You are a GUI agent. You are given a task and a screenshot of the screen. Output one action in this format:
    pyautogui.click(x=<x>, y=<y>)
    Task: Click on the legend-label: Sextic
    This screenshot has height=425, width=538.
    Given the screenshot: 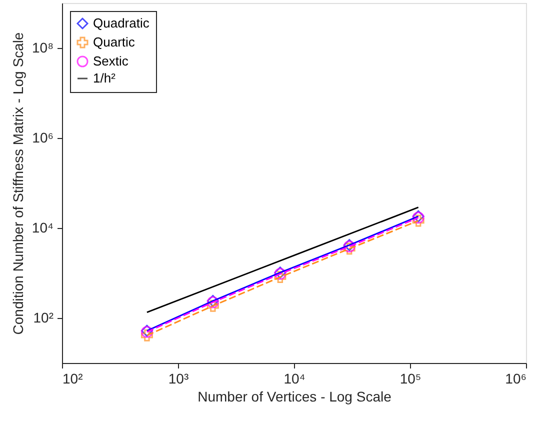 What is the action you would take?
    pyautogui.click(x=111, y=61)
    